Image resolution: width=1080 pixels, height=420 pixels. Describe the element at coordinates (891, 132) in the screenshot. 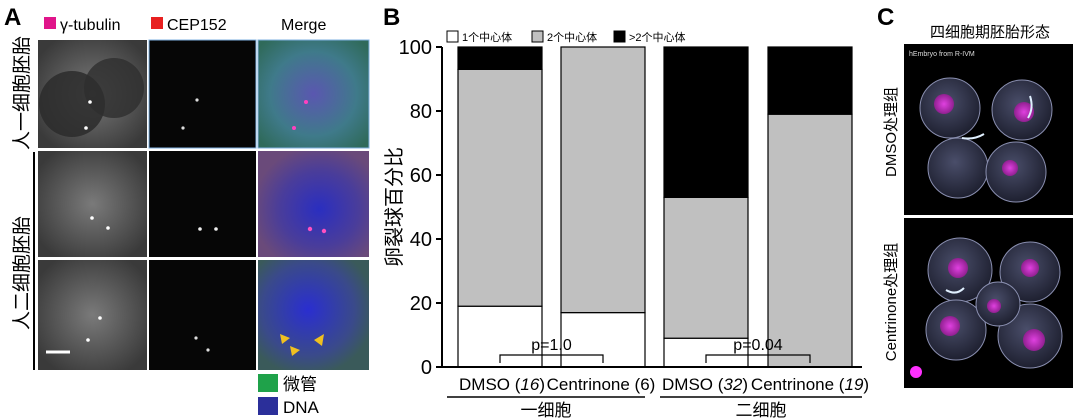

I see `row-label-dmso: DMSO处理组` at that location.